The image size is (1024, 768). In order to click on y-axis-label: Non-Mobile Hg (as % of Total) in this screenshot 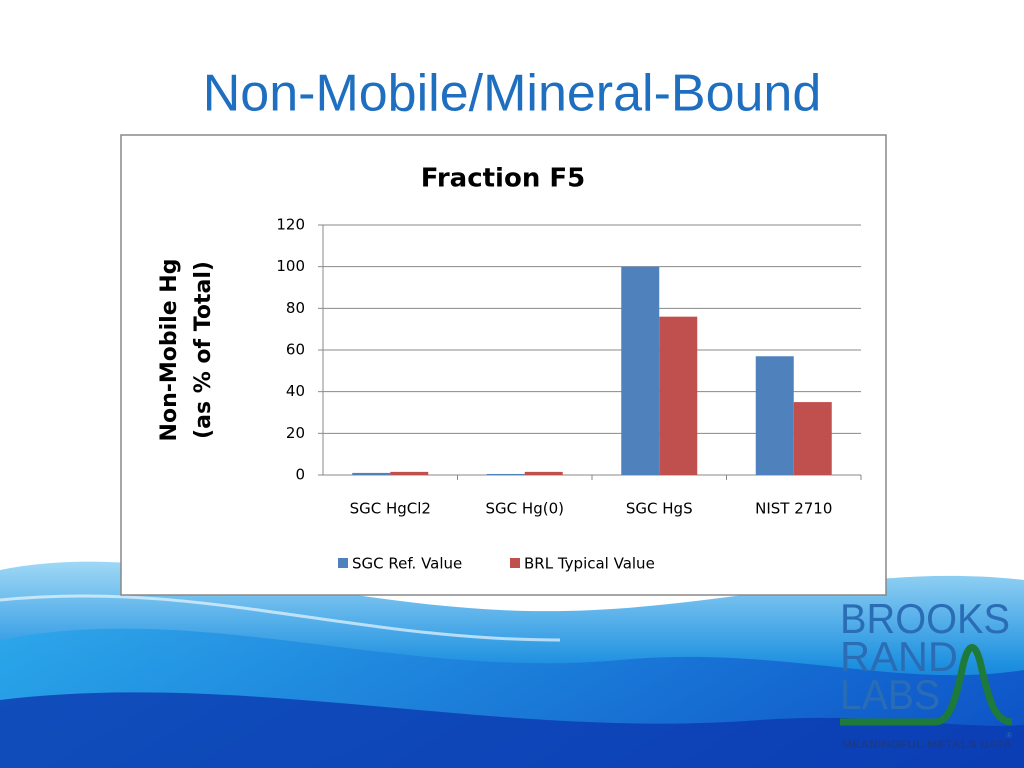, I will do `click(186, 350)`.